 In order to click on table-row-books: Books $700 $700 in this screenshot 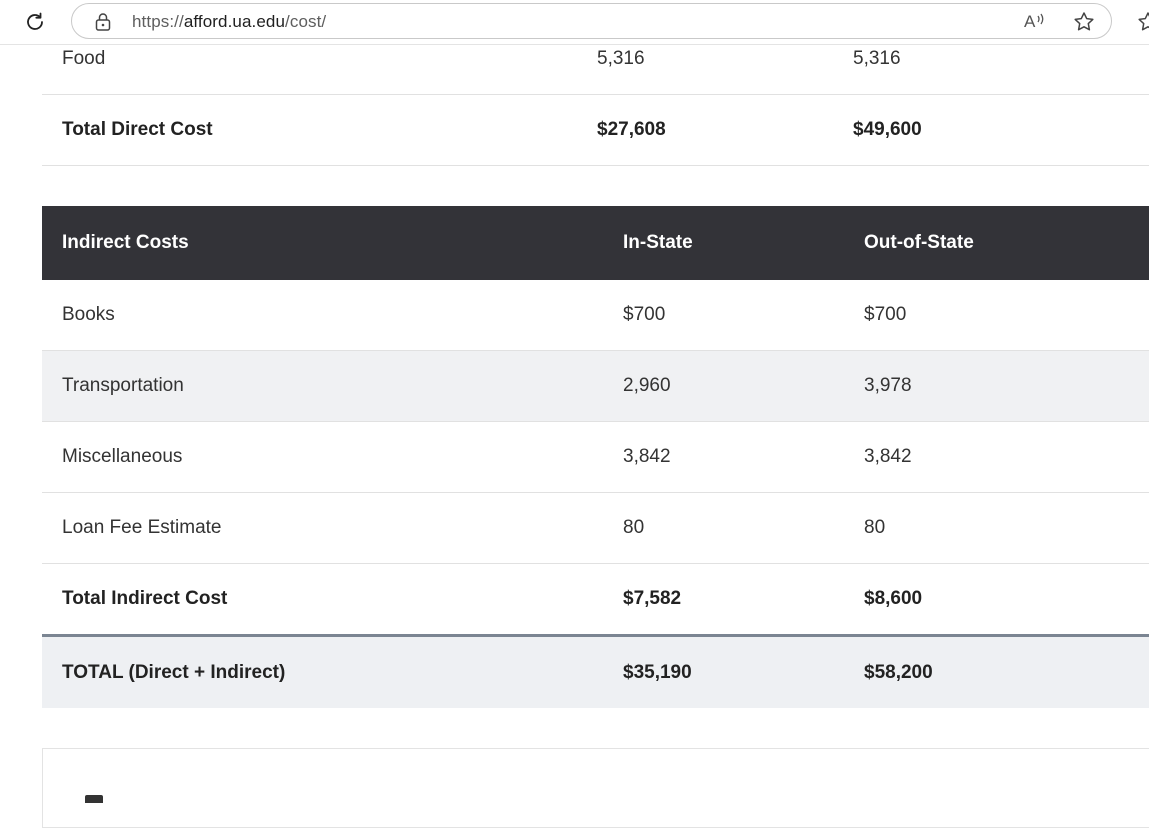, I will do `click(595, 315)`.